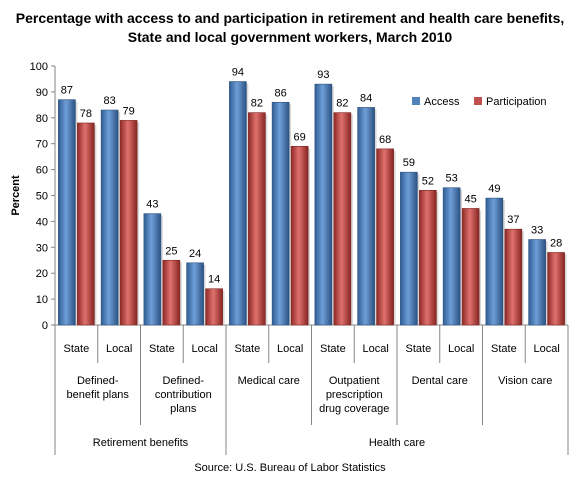 This screenshot has width=580, height=479. I want to click on access-value-label: 84, so click(366, 98).